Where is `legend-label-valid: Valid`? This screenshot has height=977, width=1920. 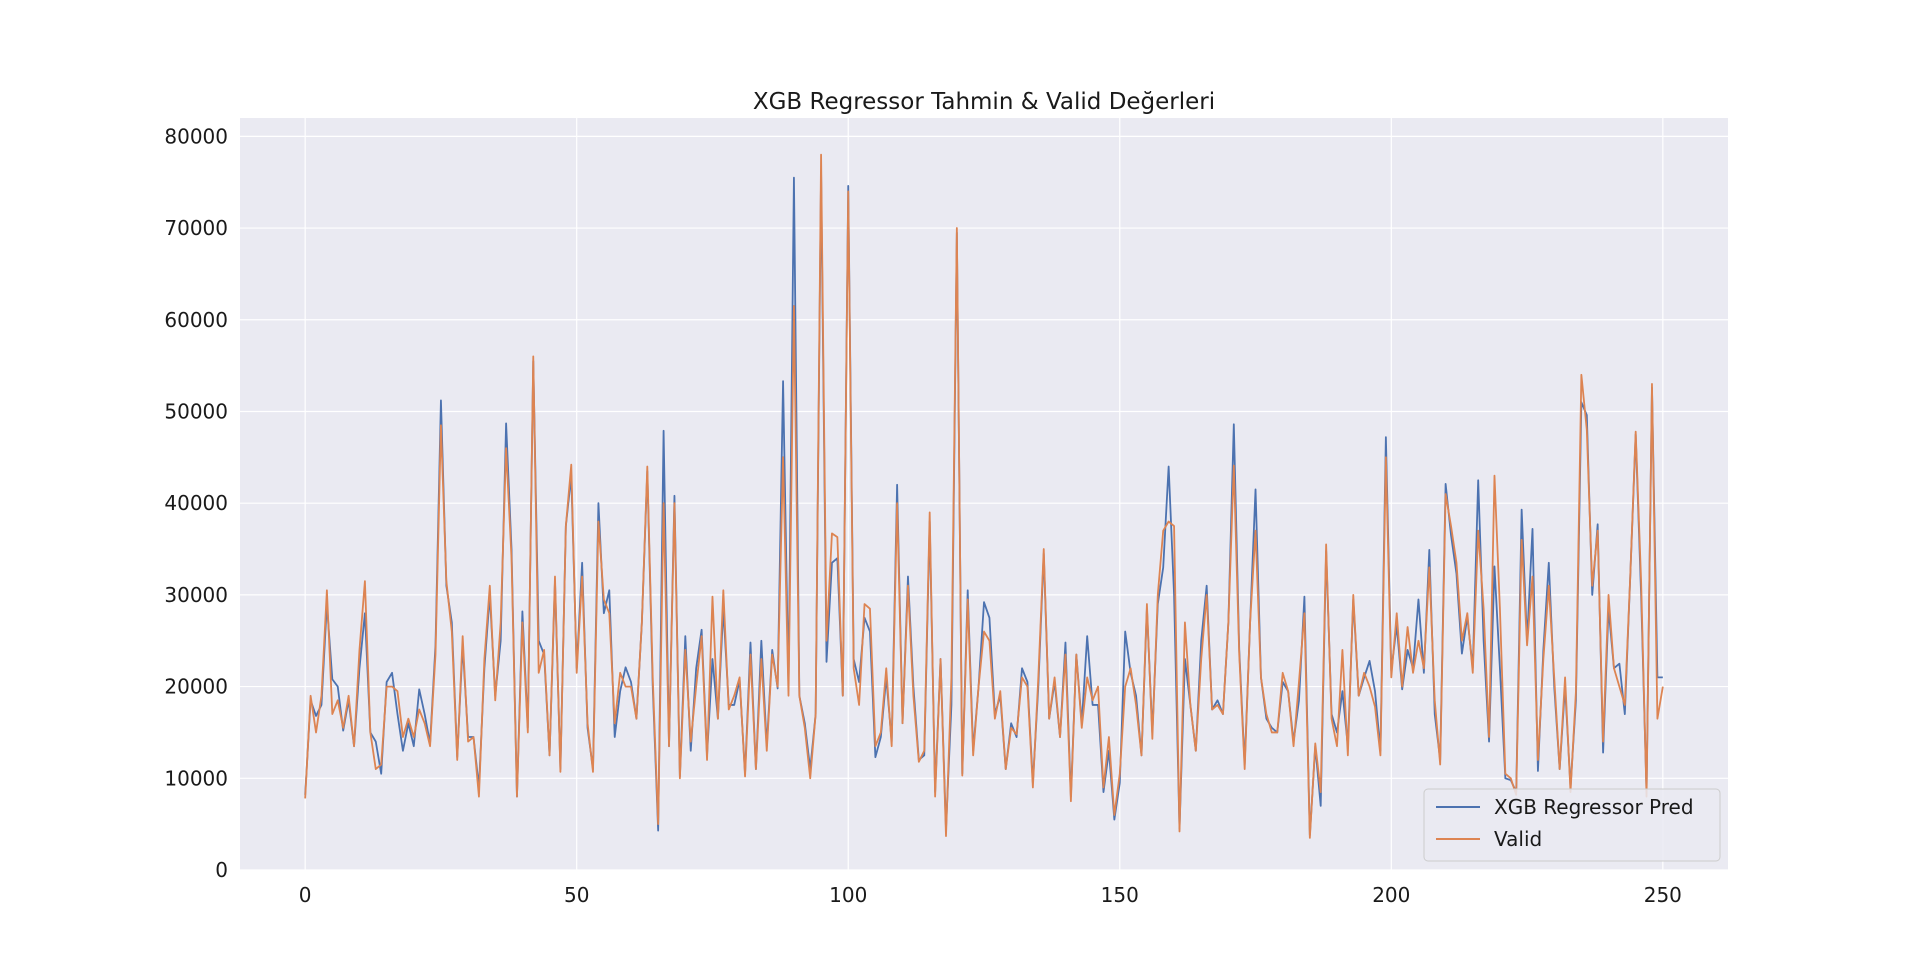
legend-label-valid: Valid is located at coordinates (1518, 839).